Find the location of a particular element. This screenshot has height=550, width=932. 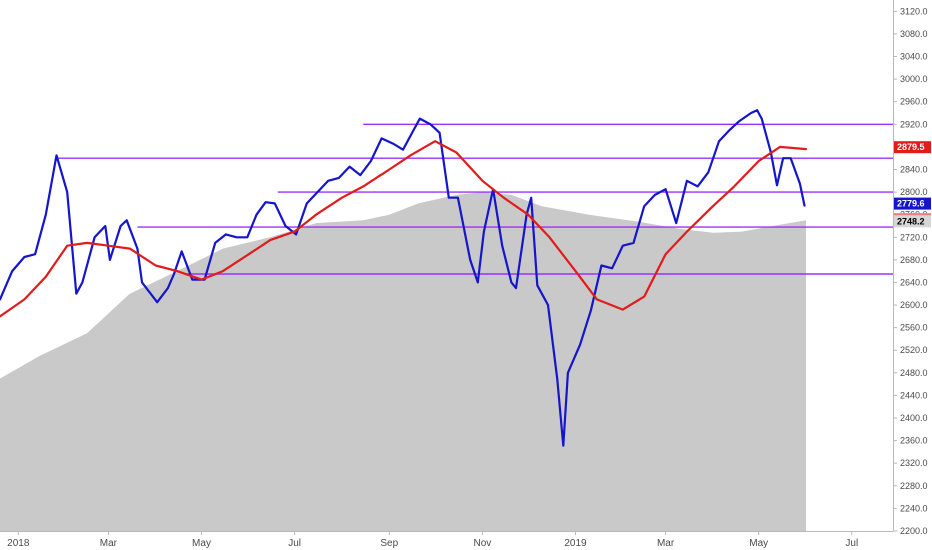

y-tick-label: 2720.0 is located at coordinates (914, 237).